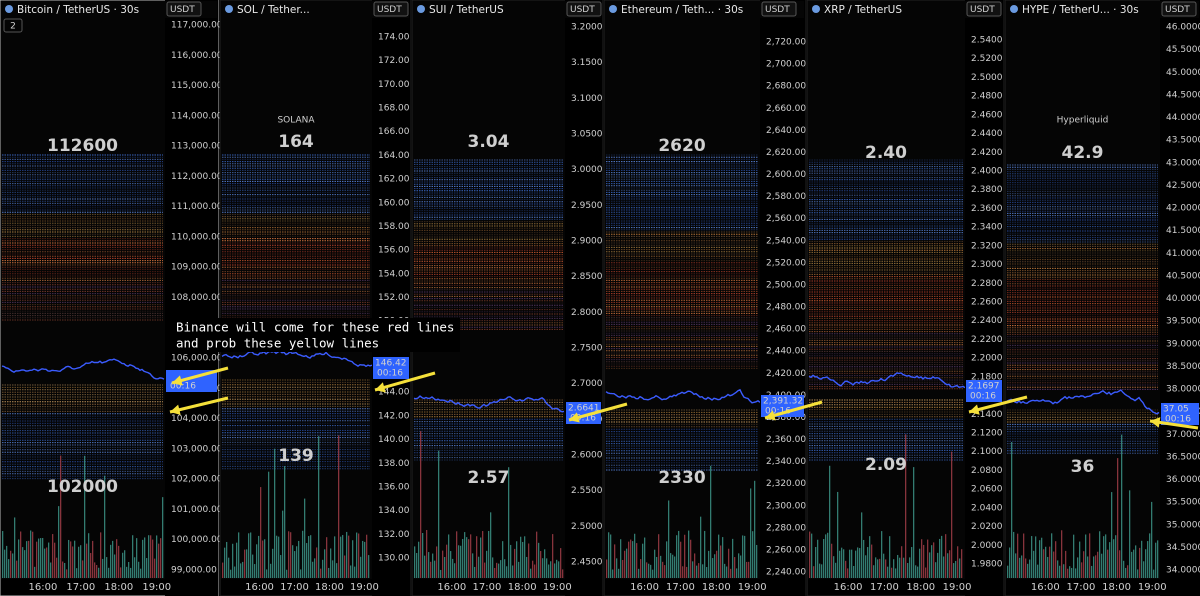 Image resolution: width=1200 pixels, height=596 pixels. I want to click on price-tick-label: 35.0000, so click(1183, 525).